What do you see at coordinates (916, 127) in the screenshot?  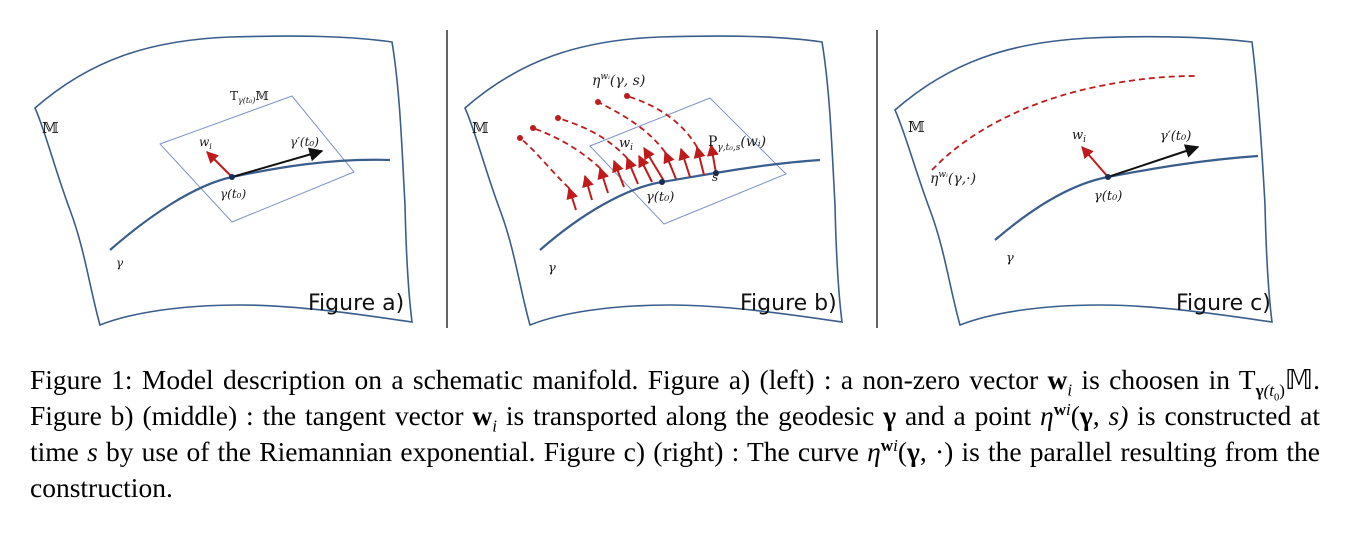 I see `manifold-symbol-c: 𝕄` at bounding box center [916, 127].